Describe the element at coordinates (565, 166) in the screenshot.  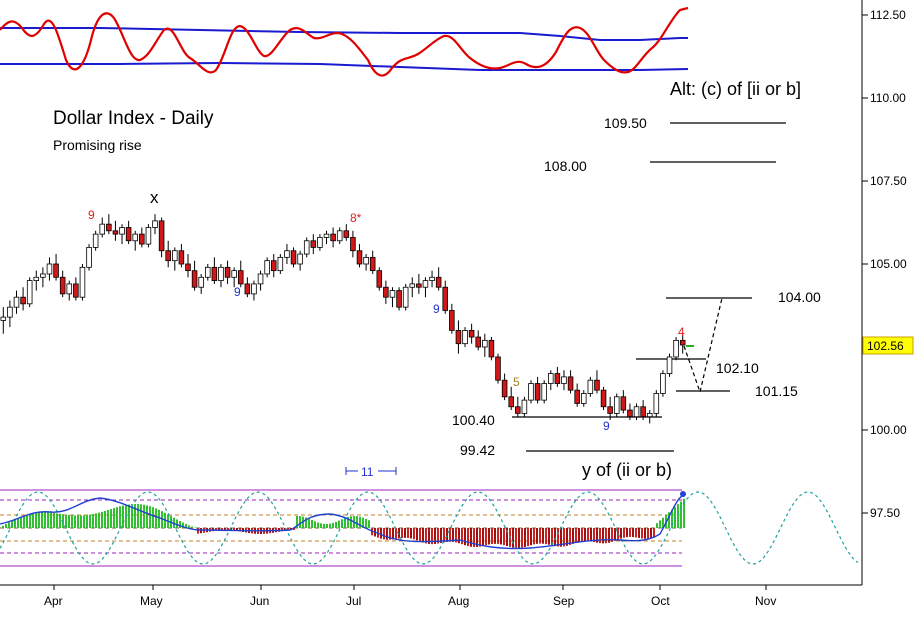
I see `level-label-108-00: 108.00` at that location.